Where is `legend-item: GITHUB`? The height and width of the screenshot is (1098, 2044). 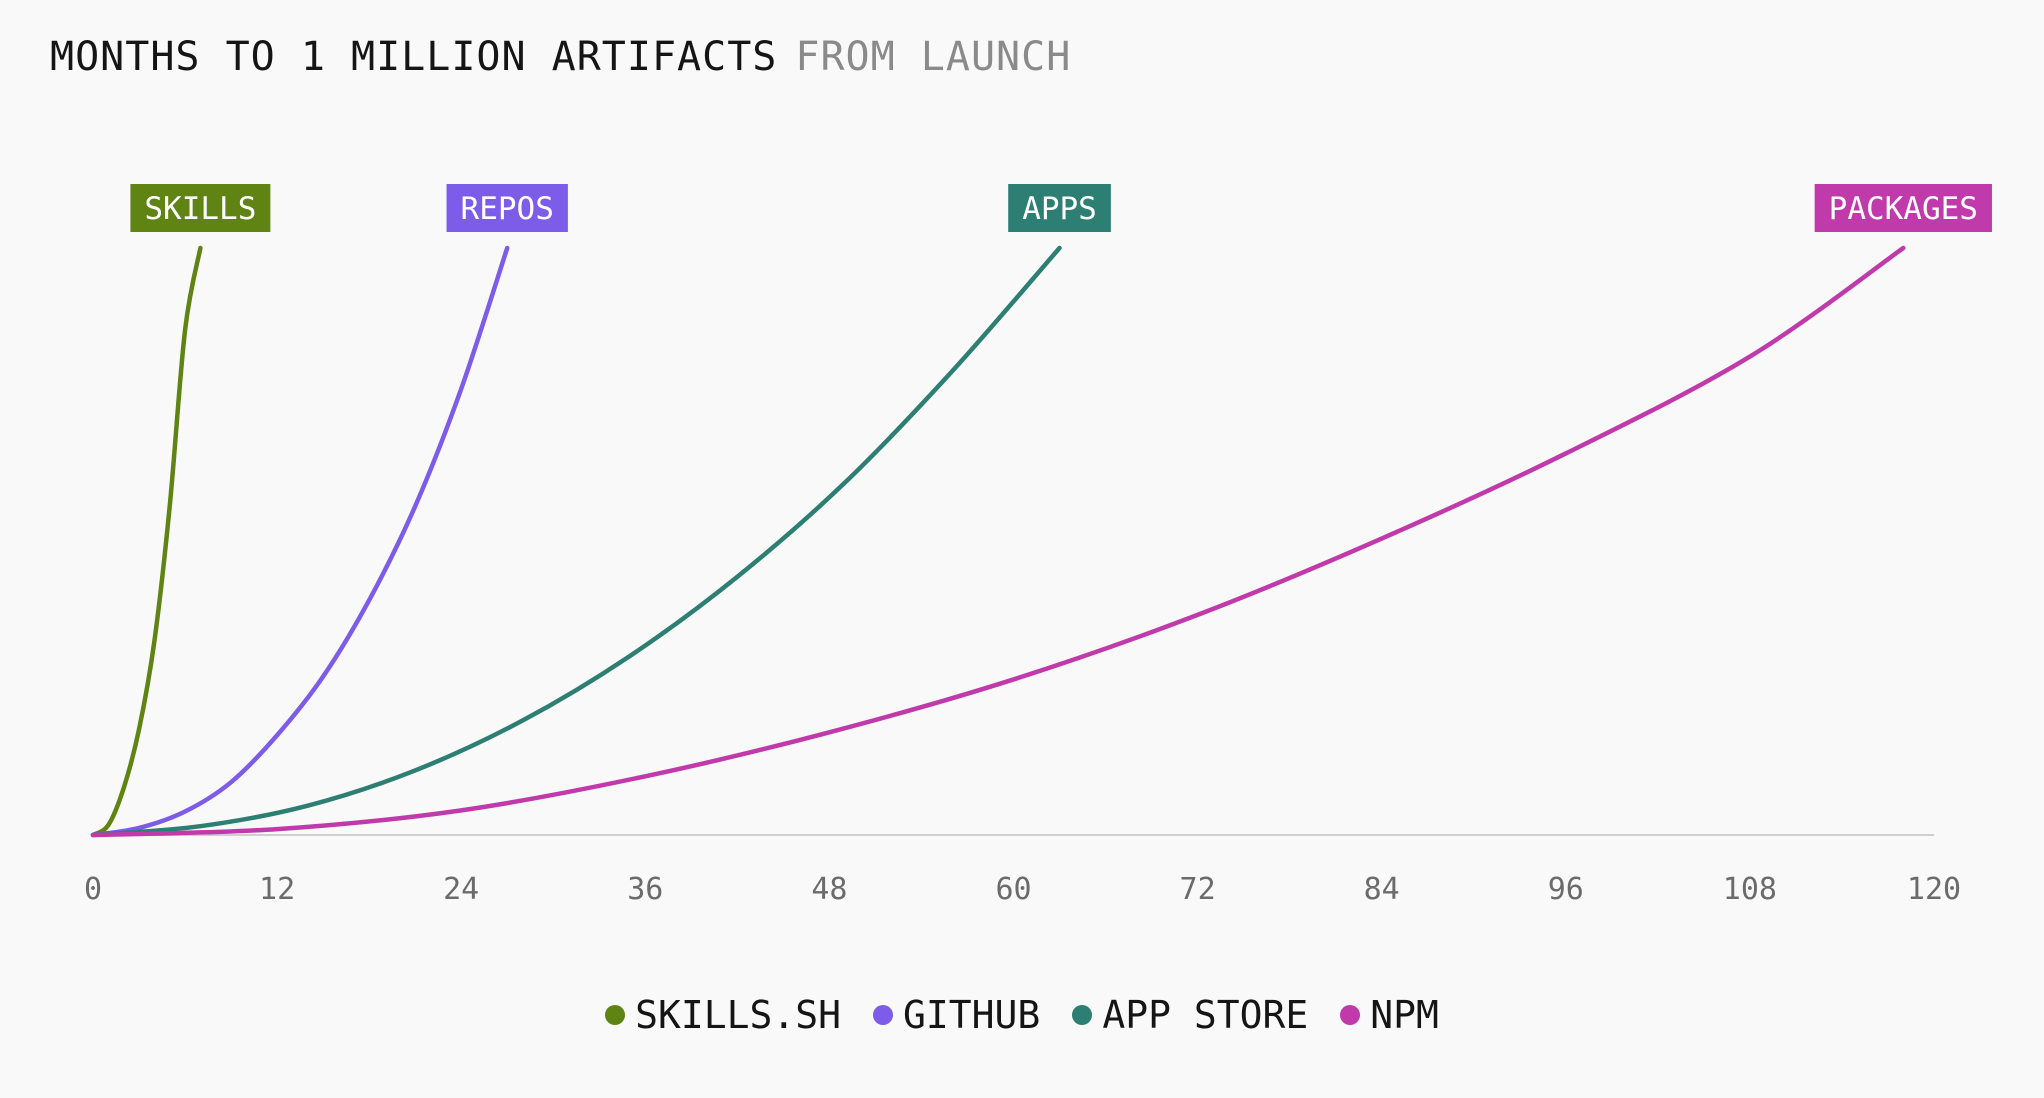 legend-item: GITHUB is located at coordinates (956, 1015).